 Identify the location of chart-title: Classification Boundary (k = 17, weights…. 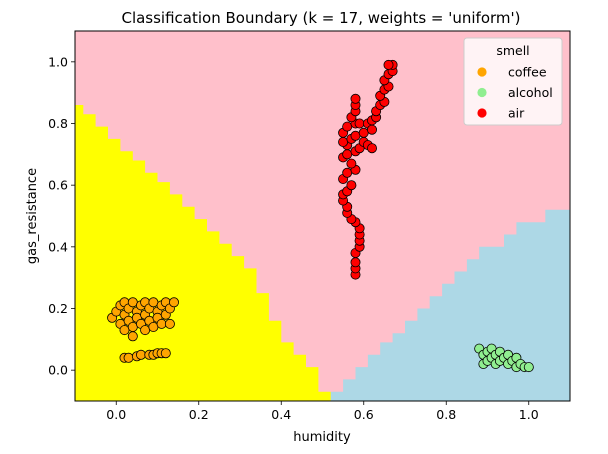
(320, 18).